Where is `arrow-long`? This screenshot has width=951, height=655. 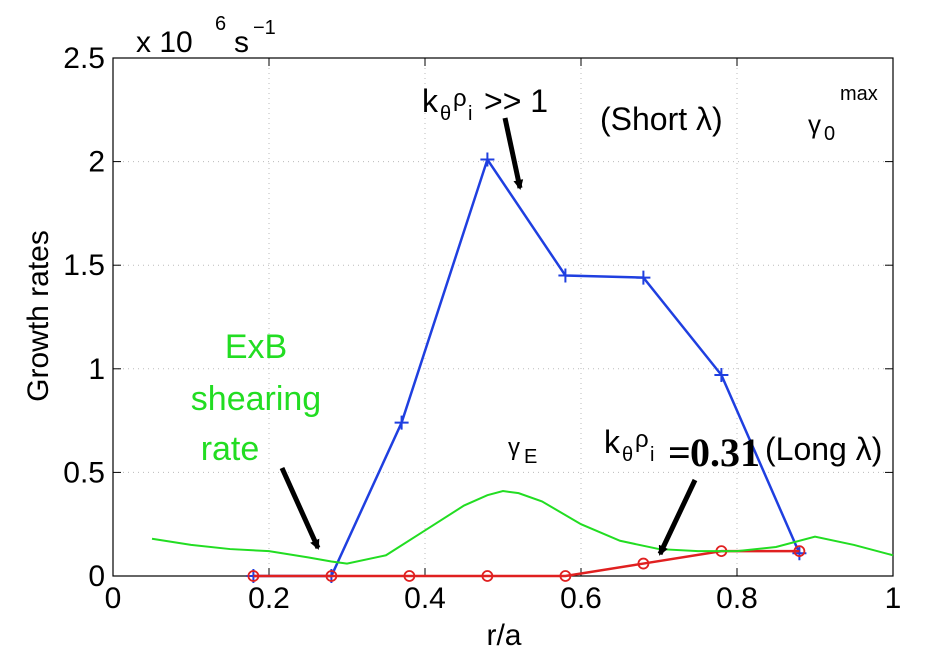 arrow-long is located at coordinates (677, 517).